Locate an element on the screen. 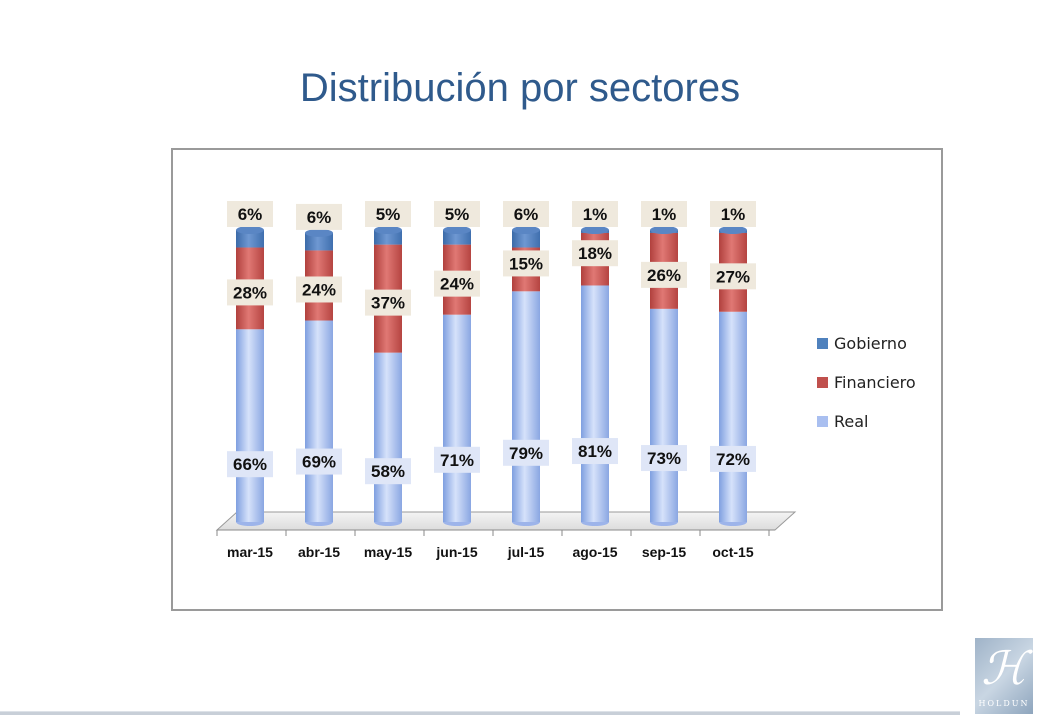 The width and height of the screenshot is (1040, 720). data-label-text: 24% is located at coordinates (457, 284).